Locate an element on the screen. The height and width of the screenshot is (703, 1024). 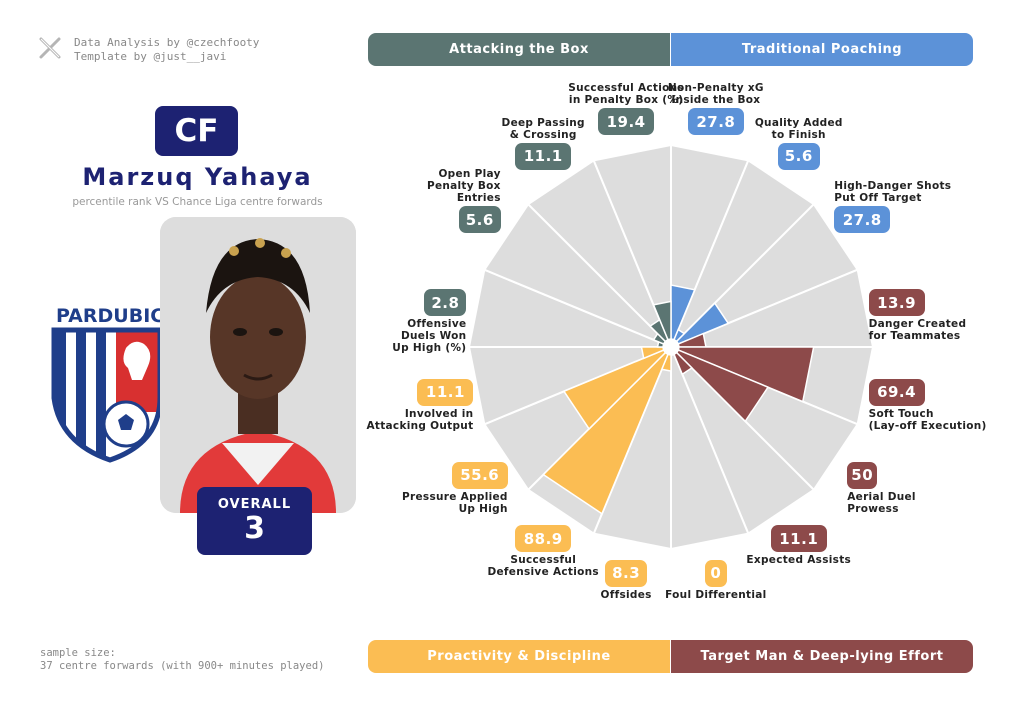
metric-label: Successful Defensive Actions is located at coordinates (543, 566).